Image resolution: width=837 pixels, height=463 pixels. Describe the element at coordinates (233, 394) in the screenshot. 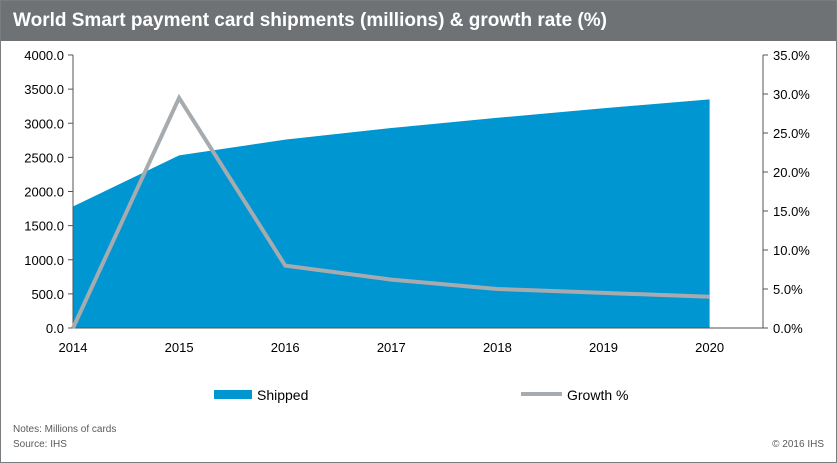

I see `legend-shipped-swatch` at that location.